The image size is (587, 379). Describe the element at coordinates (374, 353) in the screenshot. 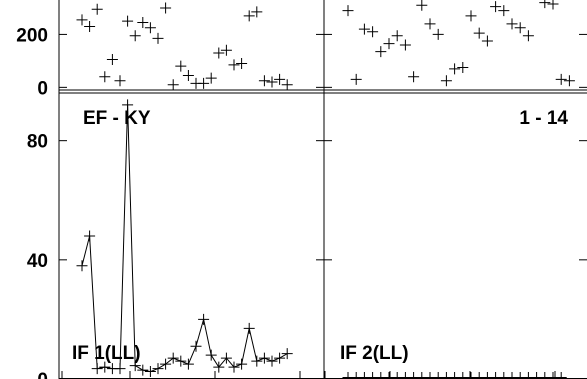

I see `panel-label: IF 2(LL)` at that location.